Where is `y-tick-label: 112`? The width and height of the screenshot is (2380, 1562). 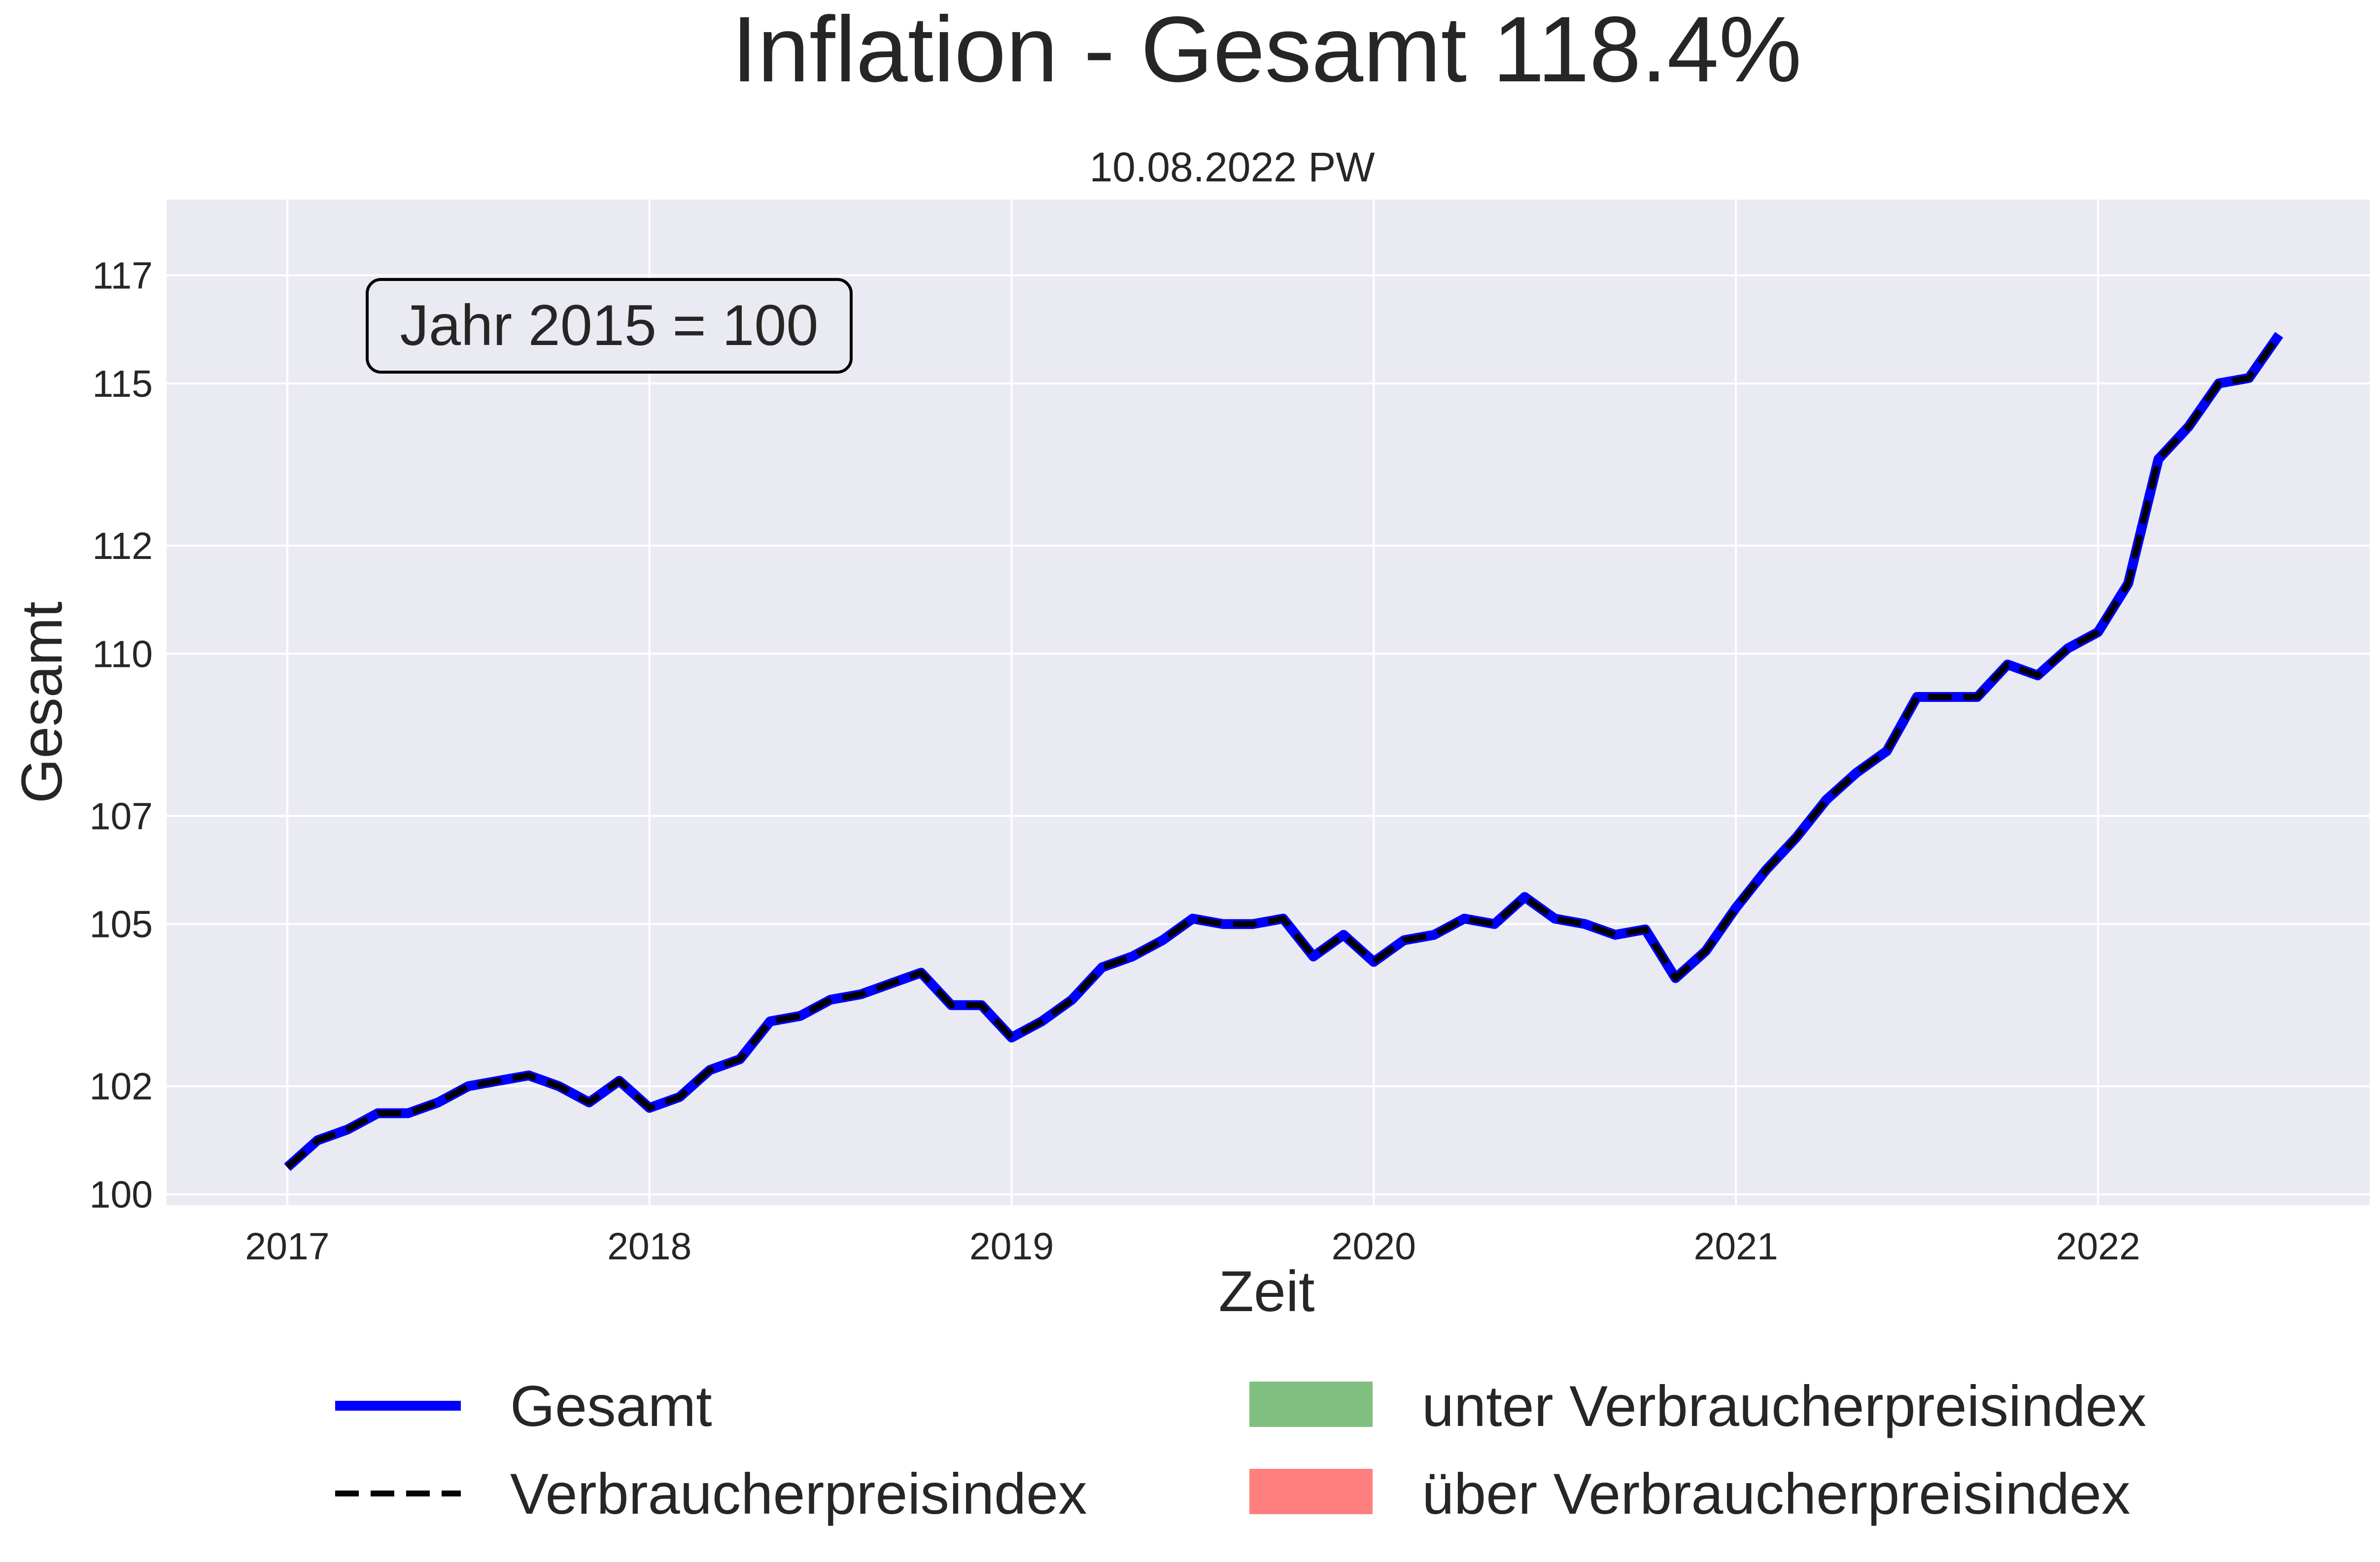 y-tick-label: 112 is located at coordinates (122, 546).